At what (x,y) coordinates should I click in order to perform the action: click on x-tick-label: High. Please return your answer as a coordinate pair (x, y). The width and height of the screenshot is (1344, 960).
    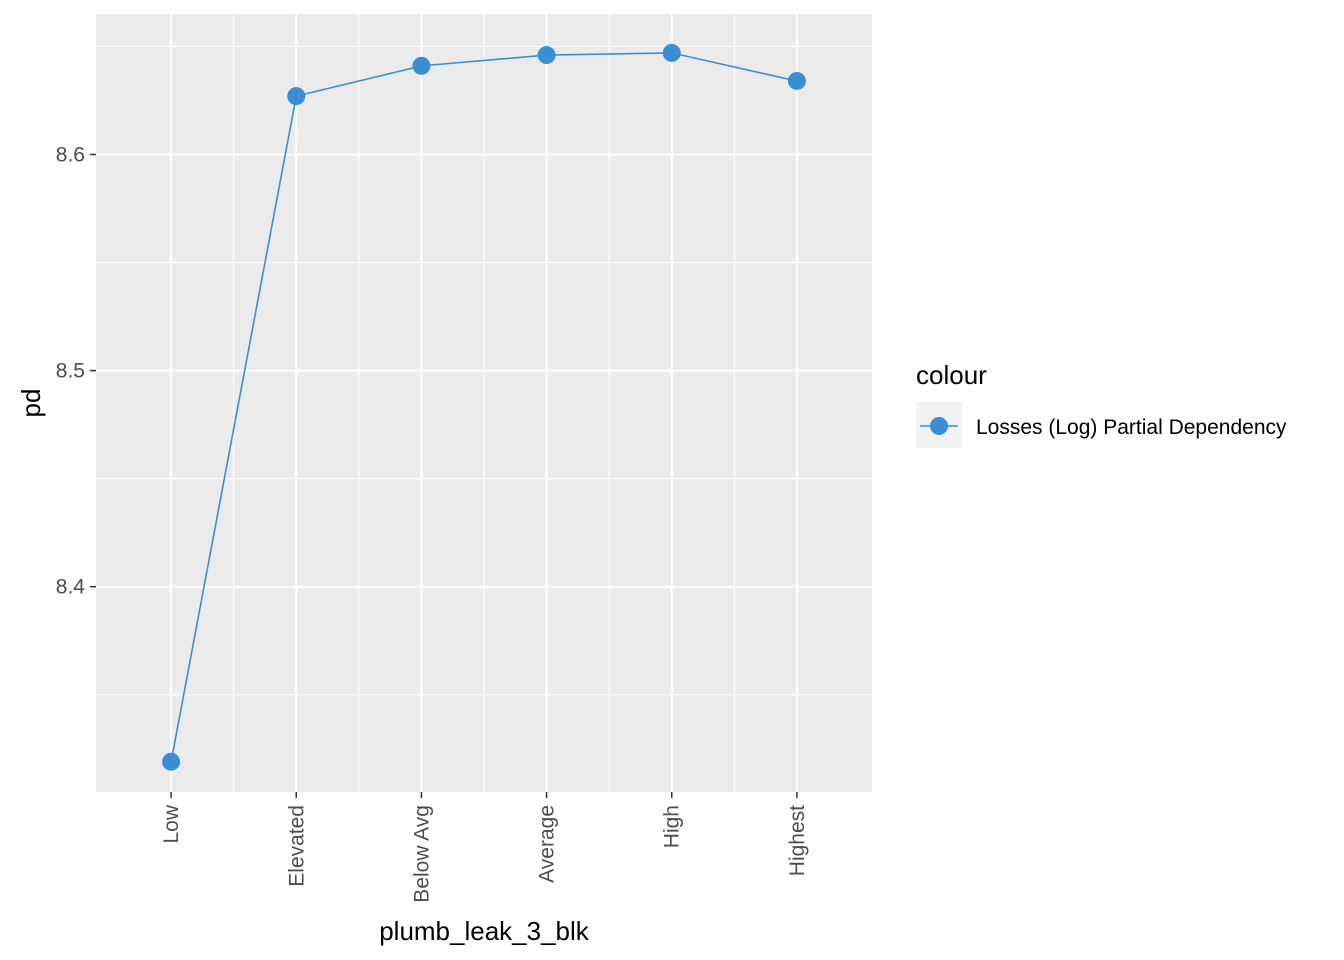
    Looking at the image, I should click on (672, 826).